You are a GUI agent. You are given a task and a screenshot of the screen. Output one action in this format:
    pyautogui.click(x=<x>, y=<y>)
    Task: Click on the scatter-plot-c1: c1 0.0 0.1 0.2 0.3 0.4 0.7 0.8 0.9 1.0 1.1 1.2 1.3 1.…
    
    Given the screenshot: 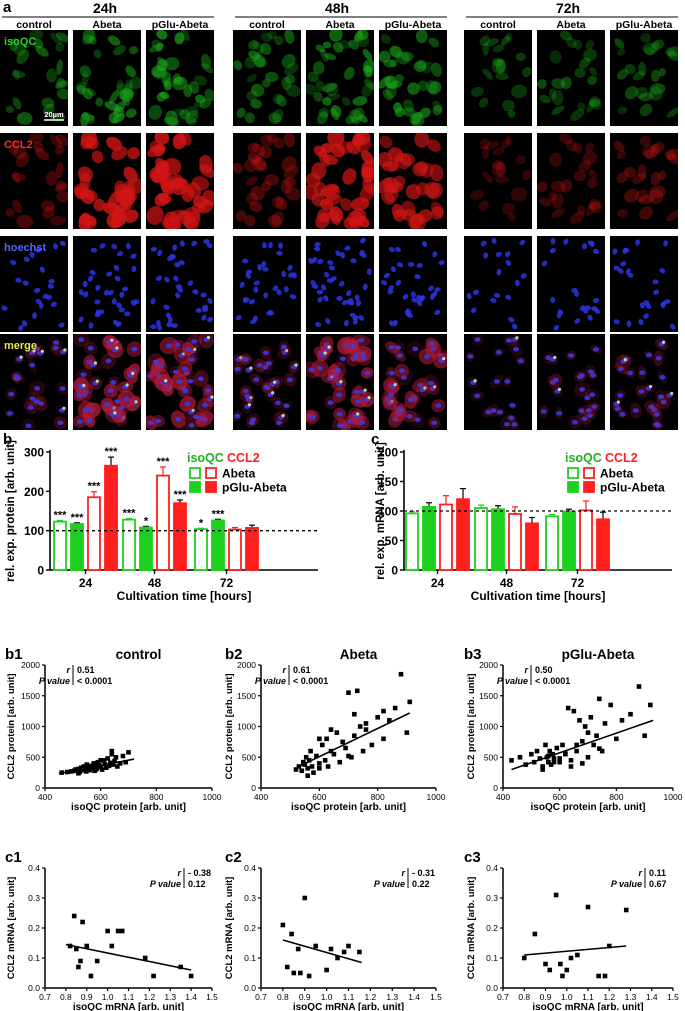 What is the action you would take?
    pyautogui.click(x=111, y=930)
    